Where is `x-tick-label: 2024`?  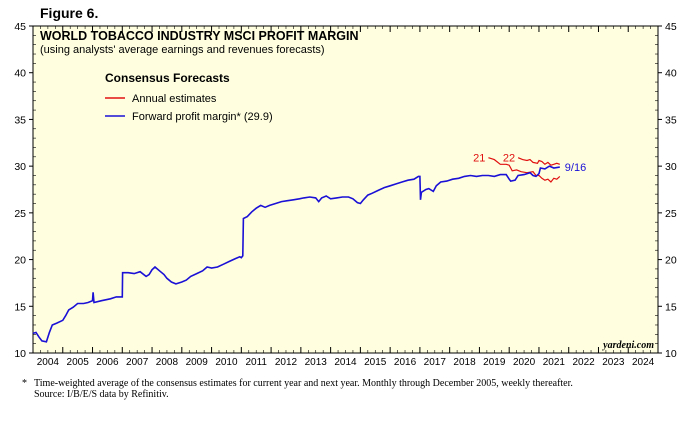 x-tick-label: 2024 is located at coordinates (643, 362).